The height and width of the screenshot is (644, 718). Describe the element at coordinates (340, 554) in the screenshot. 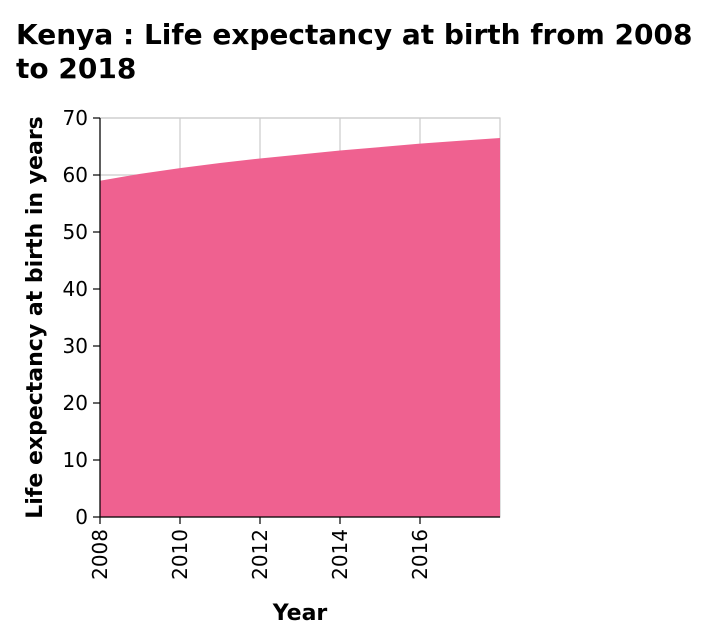

I see `x-tick-label: 2014` at that location.